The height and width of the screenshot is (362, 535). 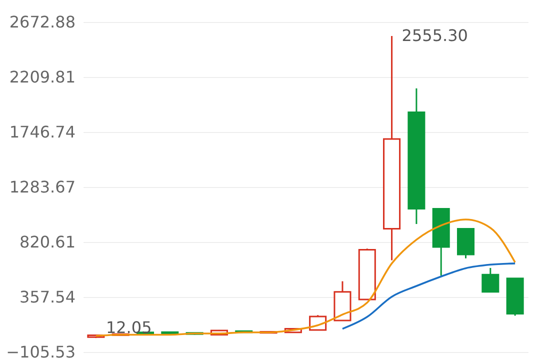 What do you see at coordinates (41, 352) in the screenshot?
I see `y-tick-label: −105.53` at bounding box center [41, 352].